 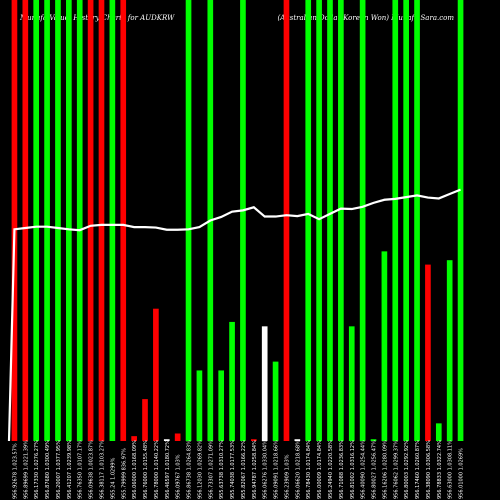 What do you see at coordinates (462, 473) in the screenshot?
I see `x-tick-label: 956.01000 1.0269%` at bounding box center [462, 473].